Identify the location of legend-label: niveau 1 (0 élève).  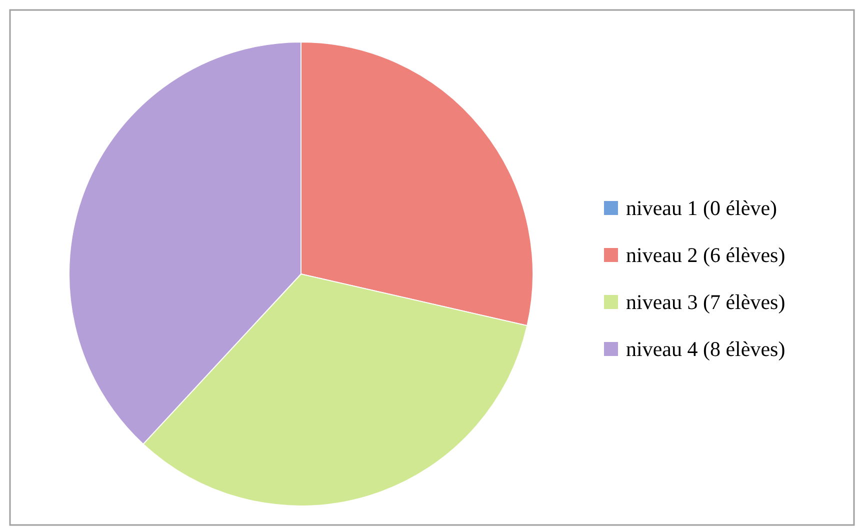
(702, 208).